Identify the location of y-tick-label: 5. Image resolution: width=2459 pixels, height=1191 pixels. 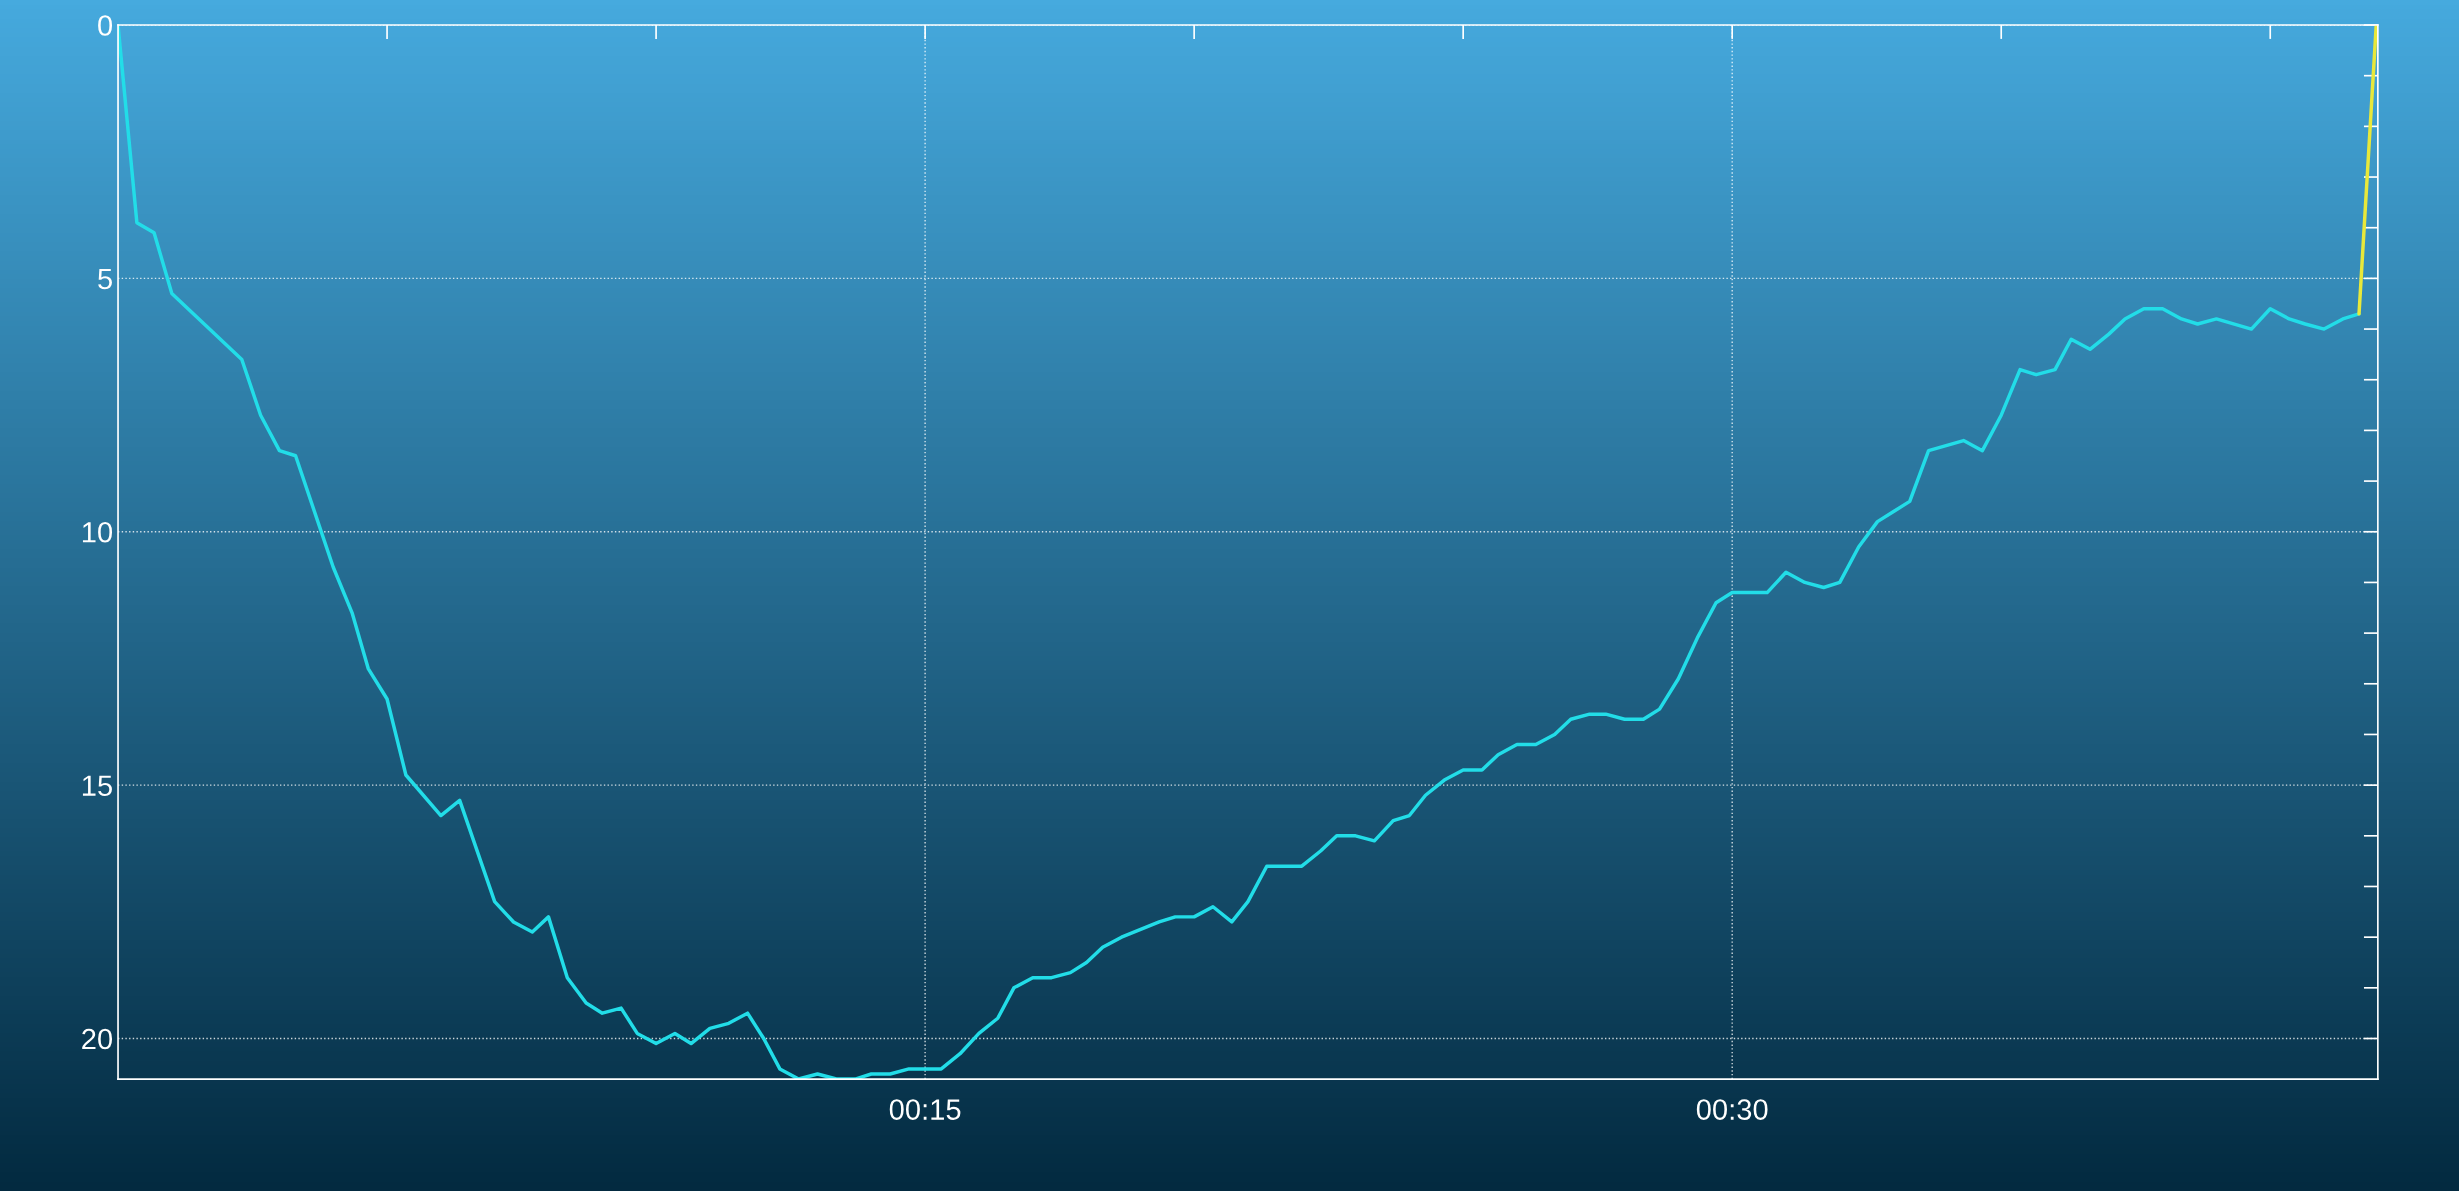
(105, 279).